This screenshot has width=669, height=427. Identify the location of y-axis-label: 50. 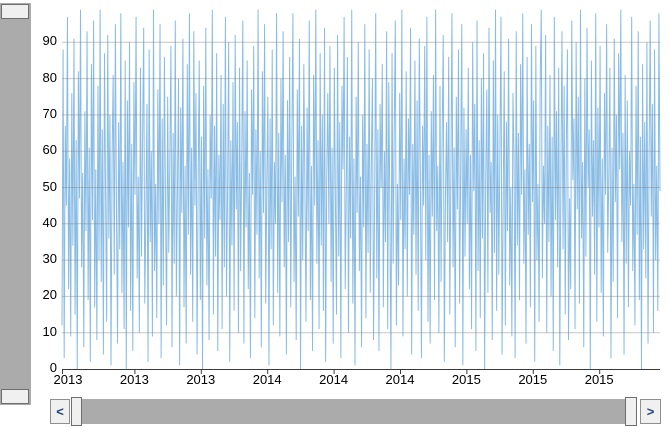
(49, 186).